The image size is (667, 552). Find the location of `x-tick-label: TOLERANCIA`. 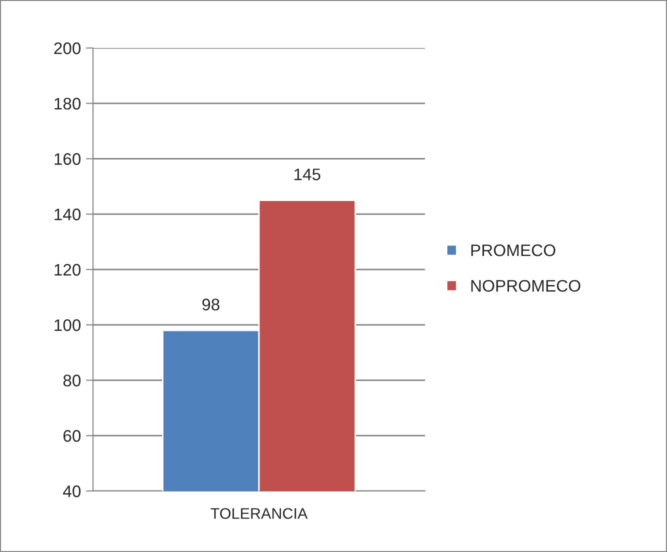

x-tick-label: TOLERANCIA is located at coordinates (259, 513).